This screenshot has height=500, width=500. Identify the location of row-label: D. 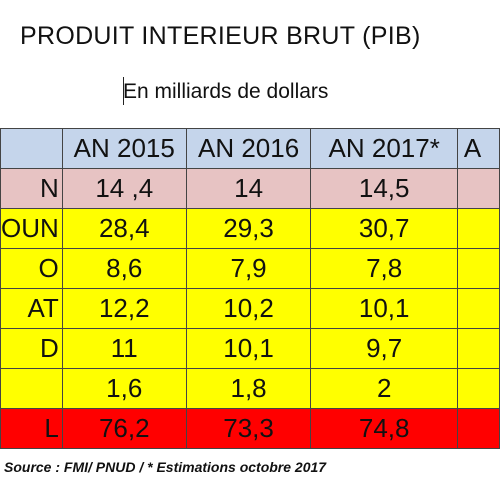
(31, 348).